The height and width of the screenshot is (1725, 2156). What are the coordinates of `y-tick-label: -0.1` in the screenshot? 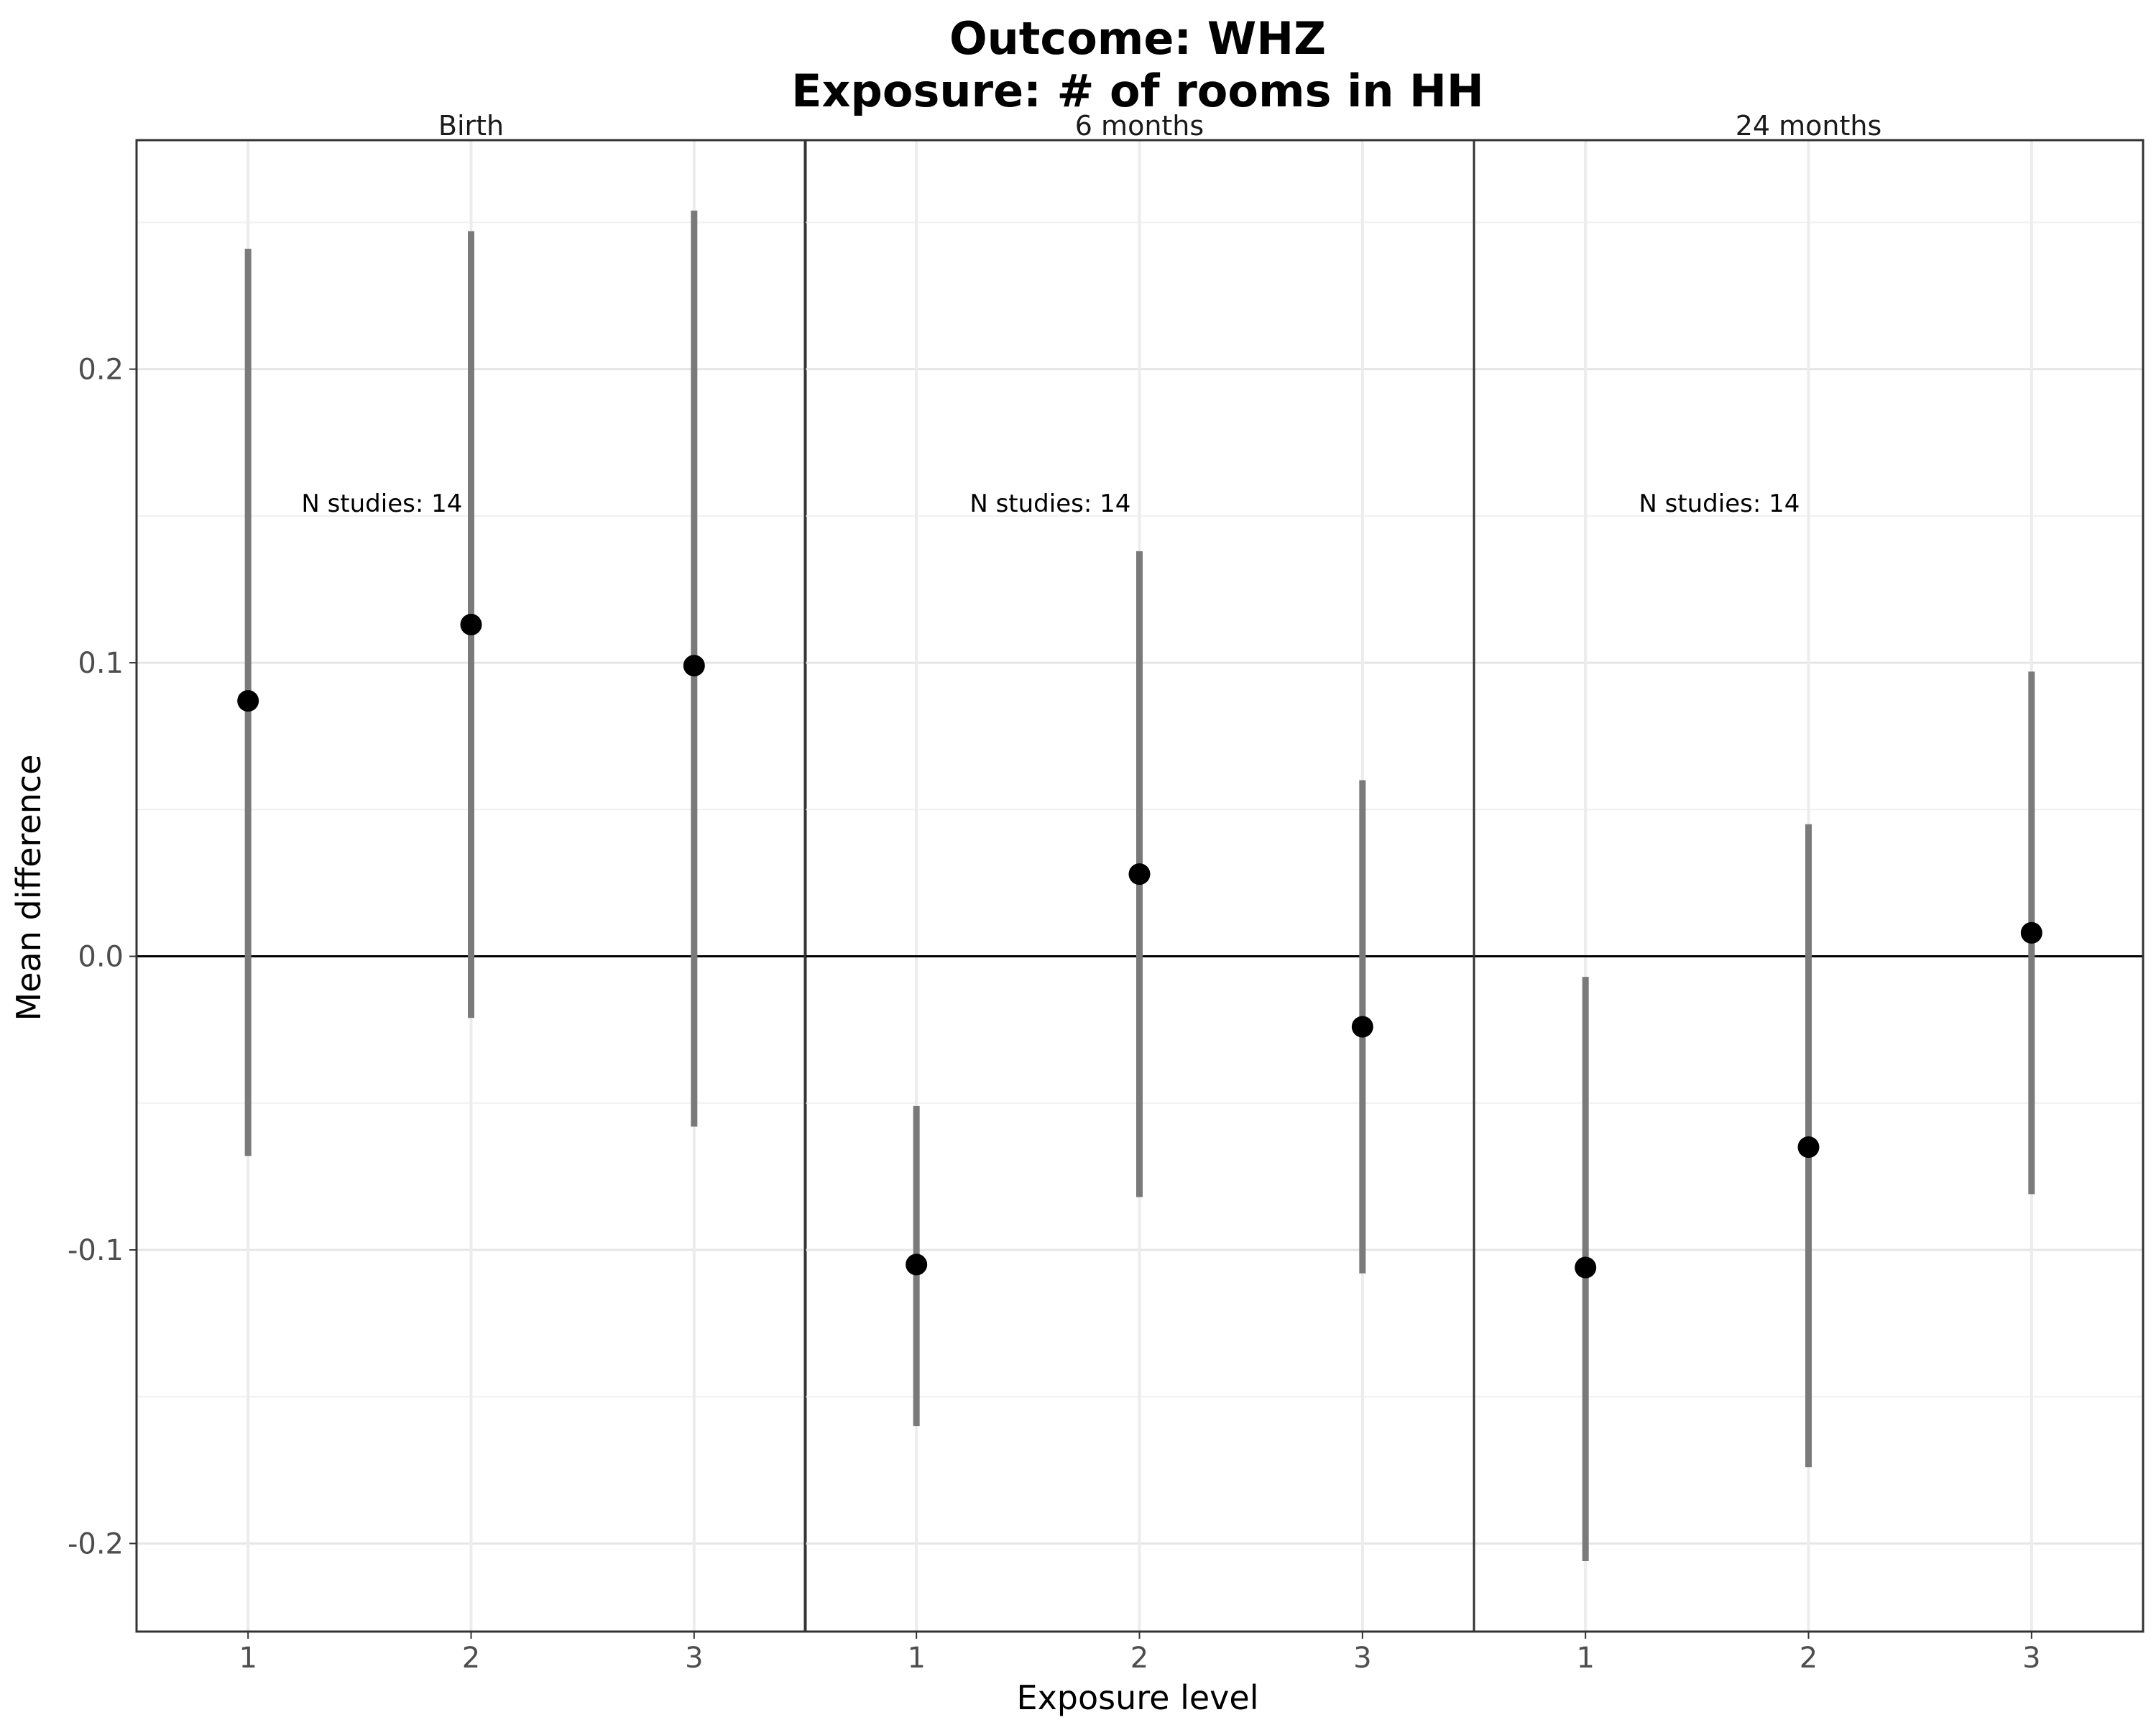 It's located at (96, 1250).